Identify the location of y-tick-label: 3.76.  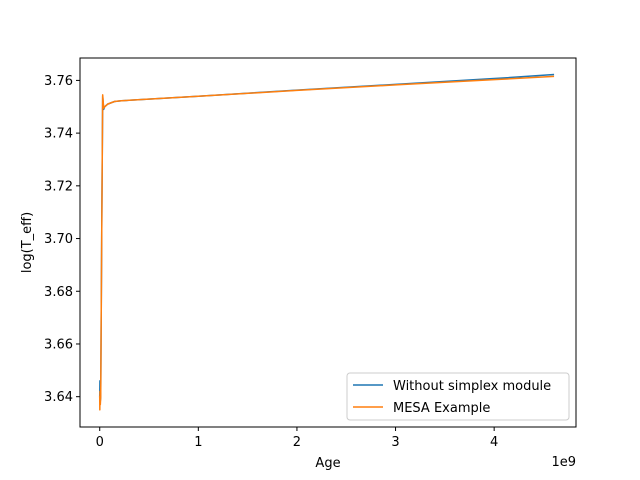
(58, 81).